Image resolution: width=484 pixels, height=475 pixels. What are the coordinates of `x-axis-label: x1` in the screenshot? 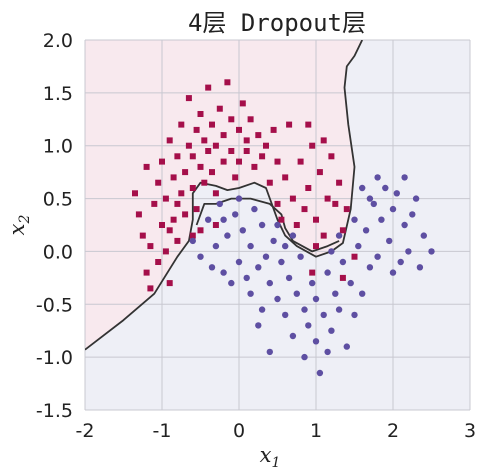 It's located at (270, 457).